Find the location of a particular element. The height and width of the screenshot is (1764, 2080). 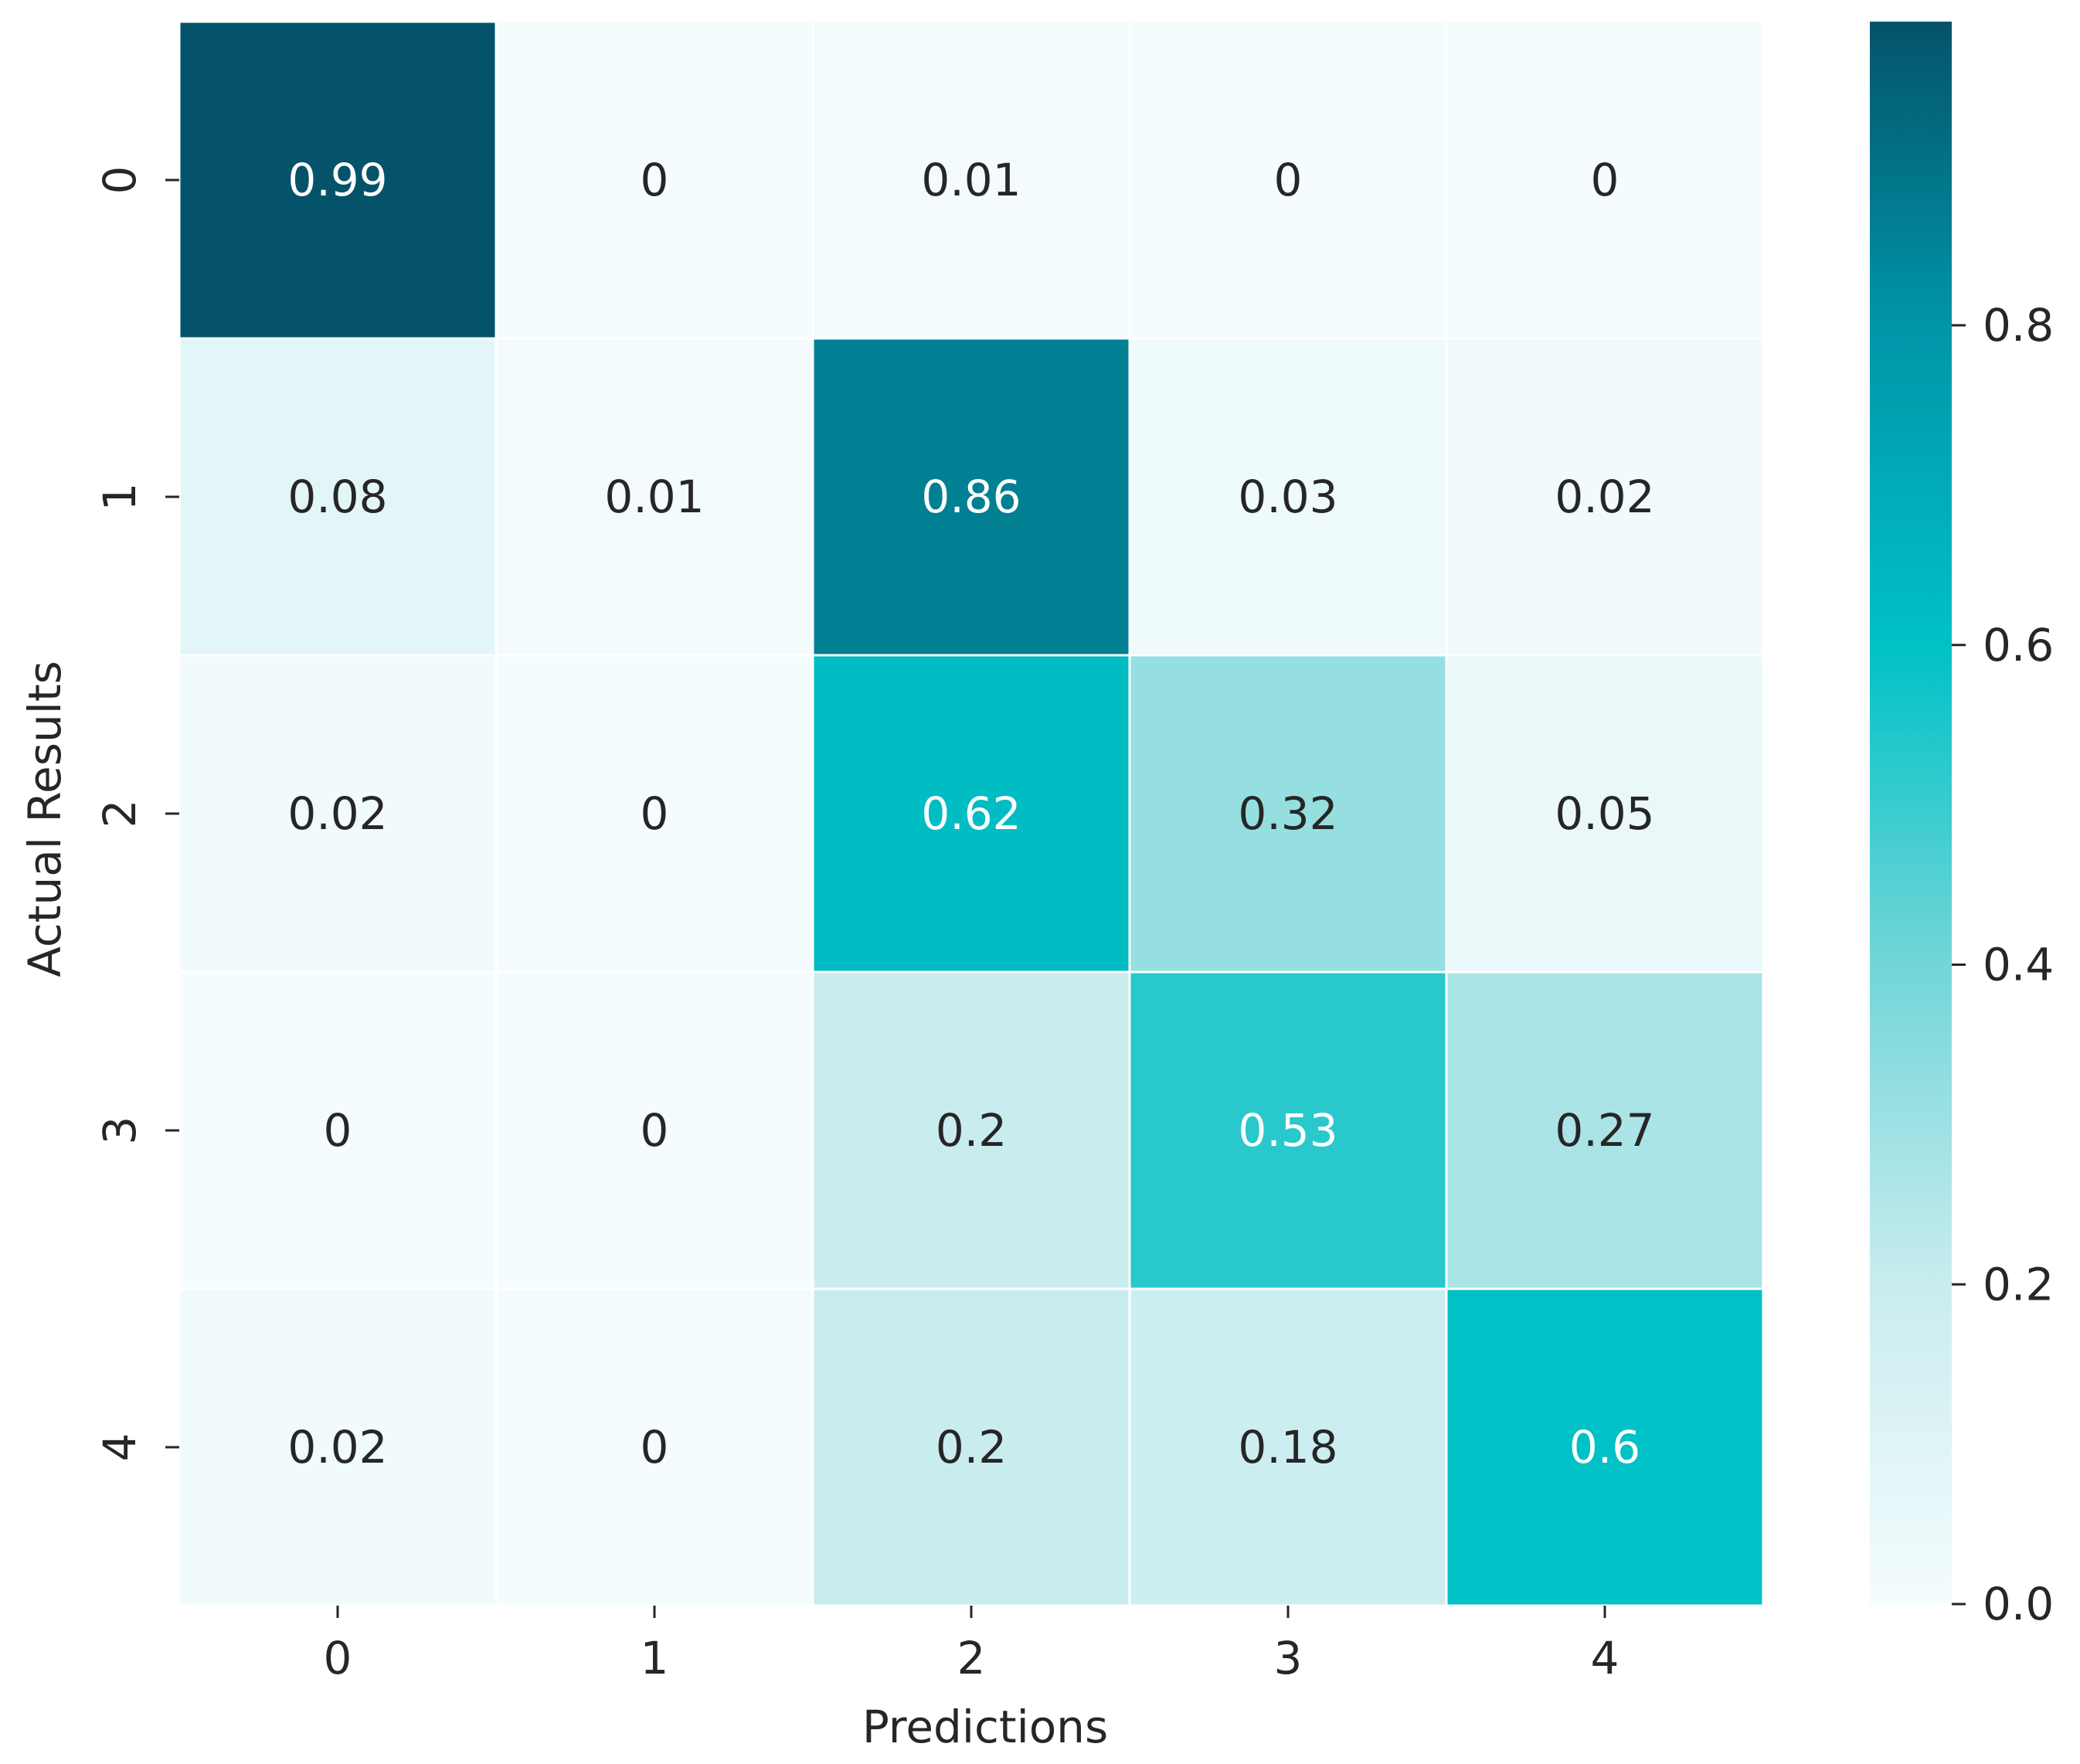

x-tick-label: 3 is located at coordinates (1289, 1658).